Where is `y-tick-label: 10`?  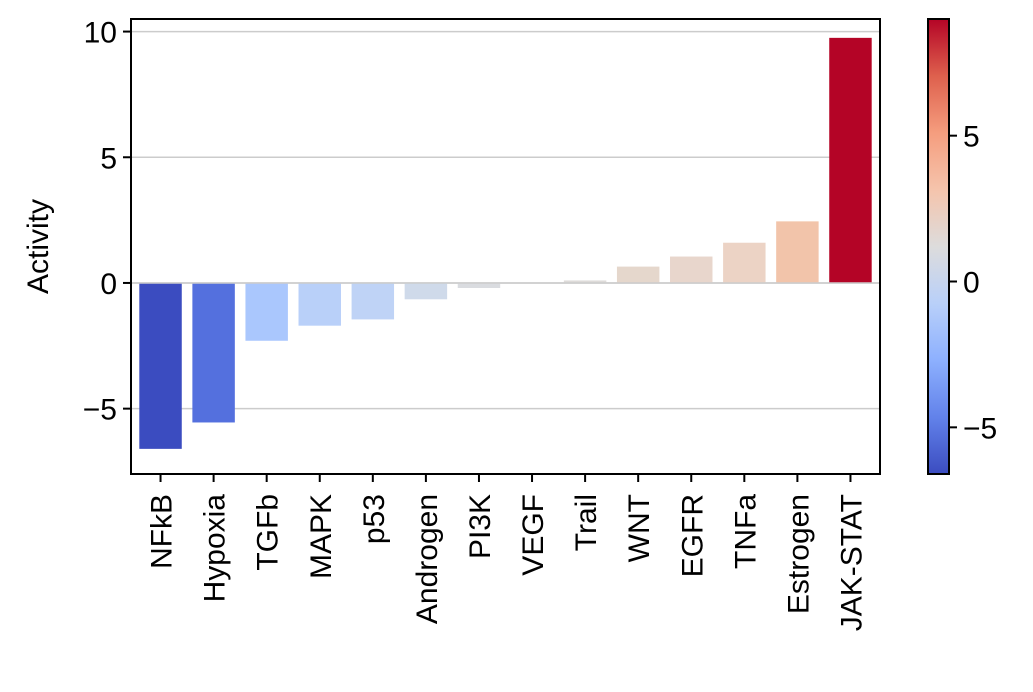 y-tick-label: 10 is located at coordinates (100, 33).